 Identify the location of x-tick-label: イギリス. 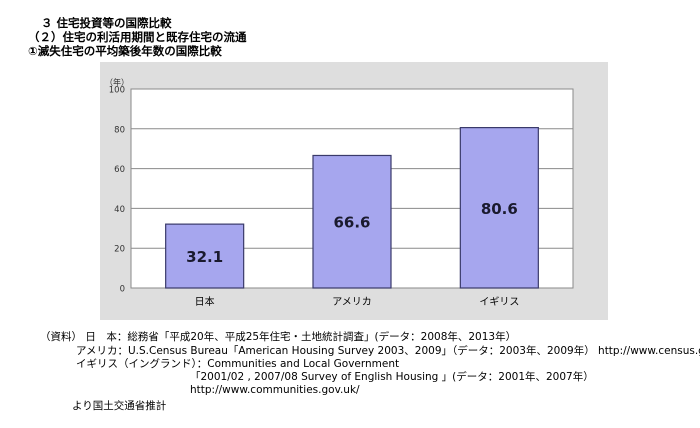
(499, 302).